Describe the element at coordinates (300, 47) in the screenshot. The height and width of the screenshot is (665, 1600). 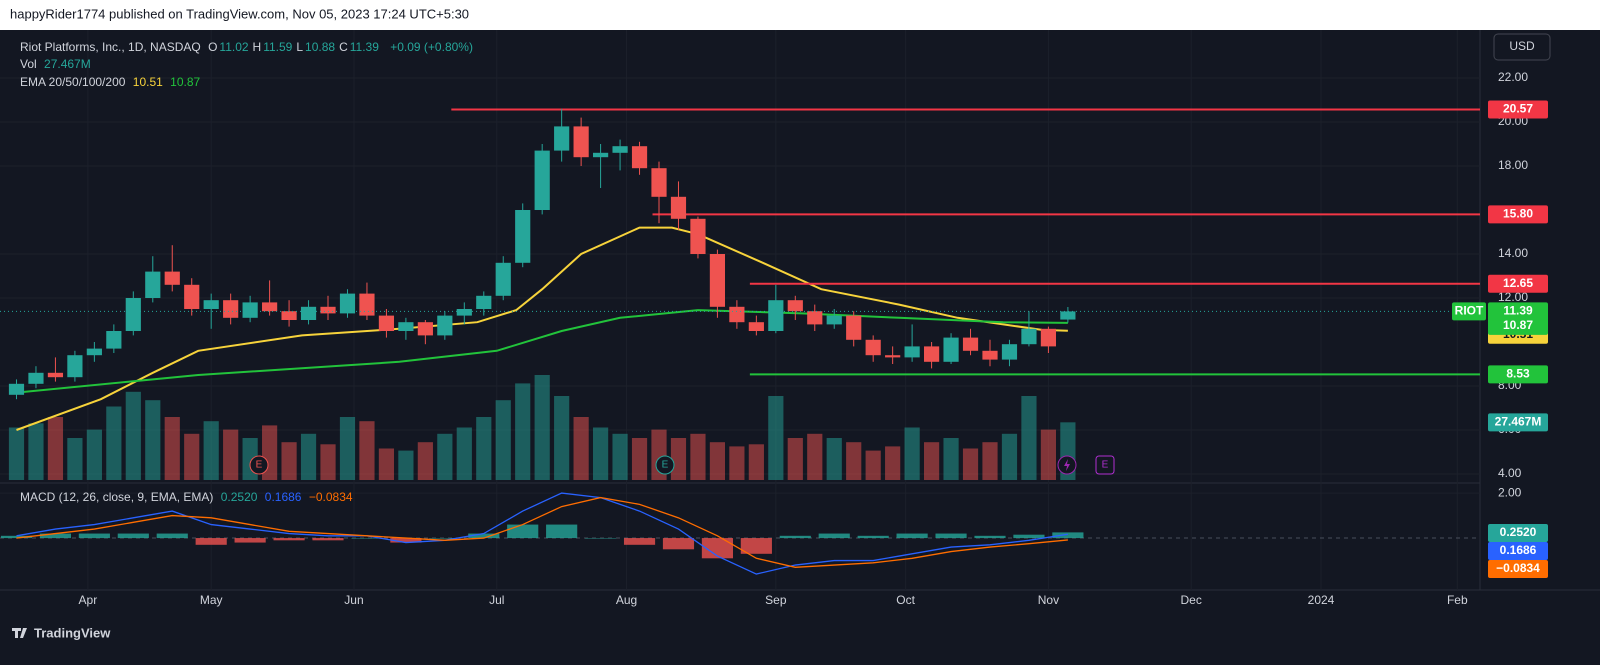
I see `ohlc-letter: L` at that location.